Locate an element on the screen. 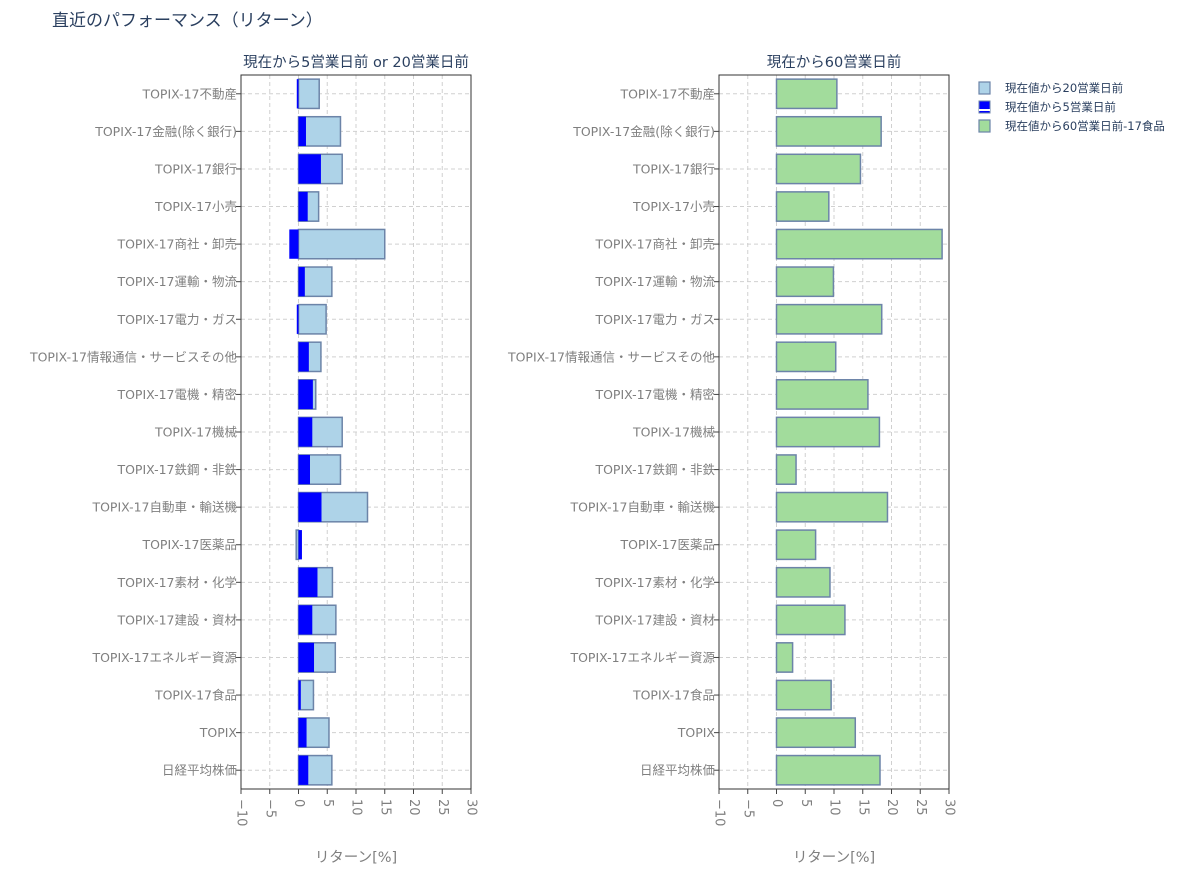  x-tick-label: 20 is located at coordinates (891, 807).